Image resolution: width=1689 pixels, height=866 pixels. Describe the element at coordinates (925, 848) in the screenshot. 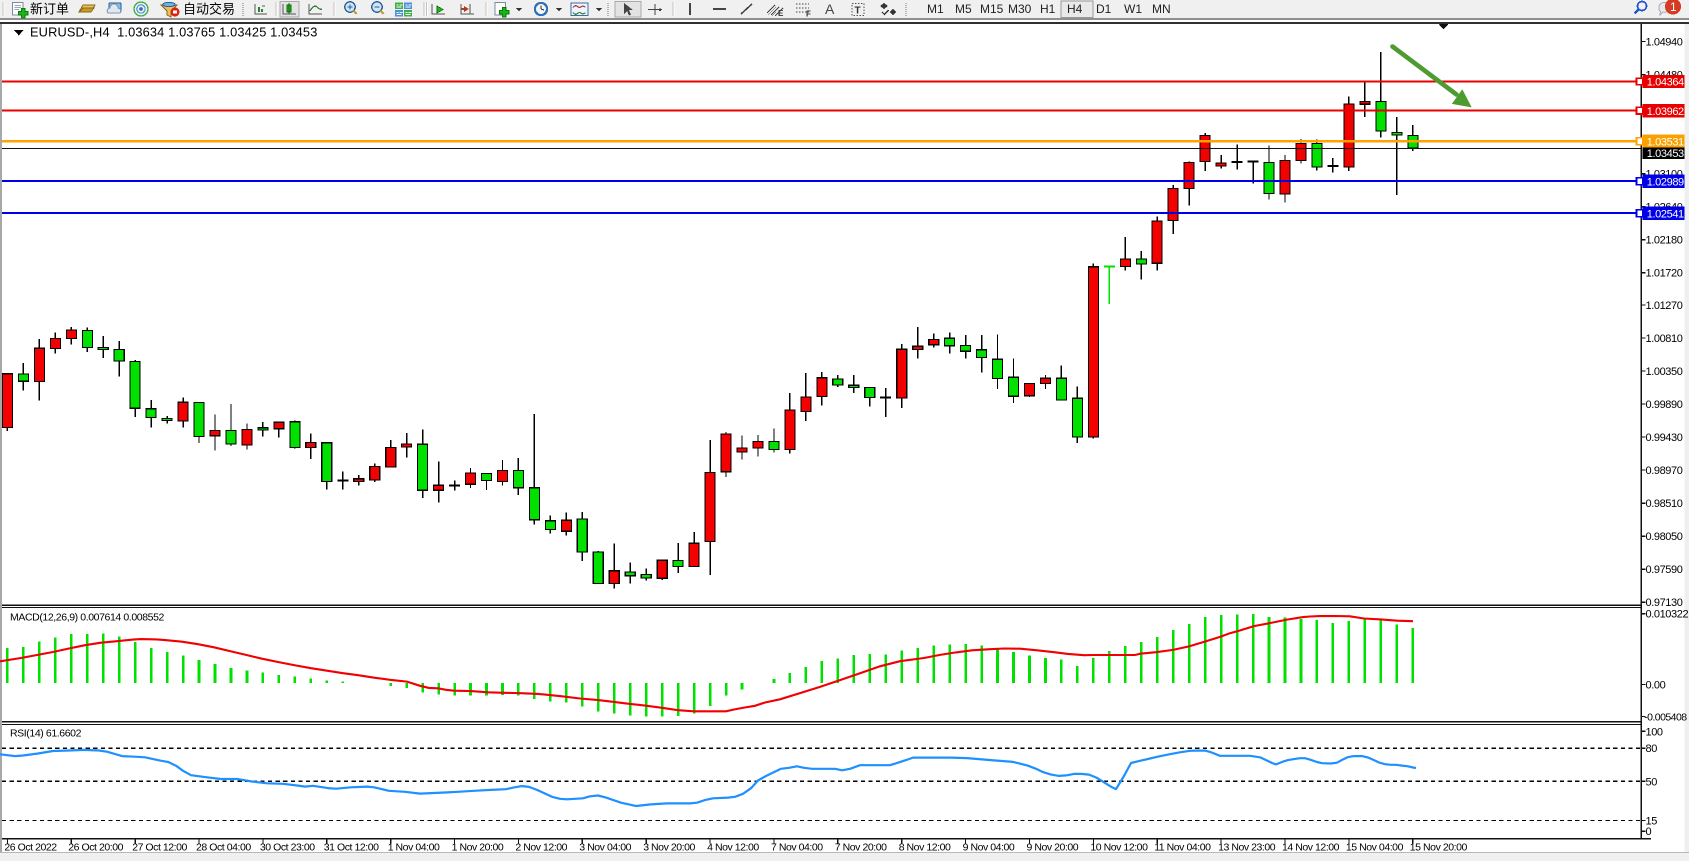

I see `svg-text: 8 Nov 12:00` at that location.